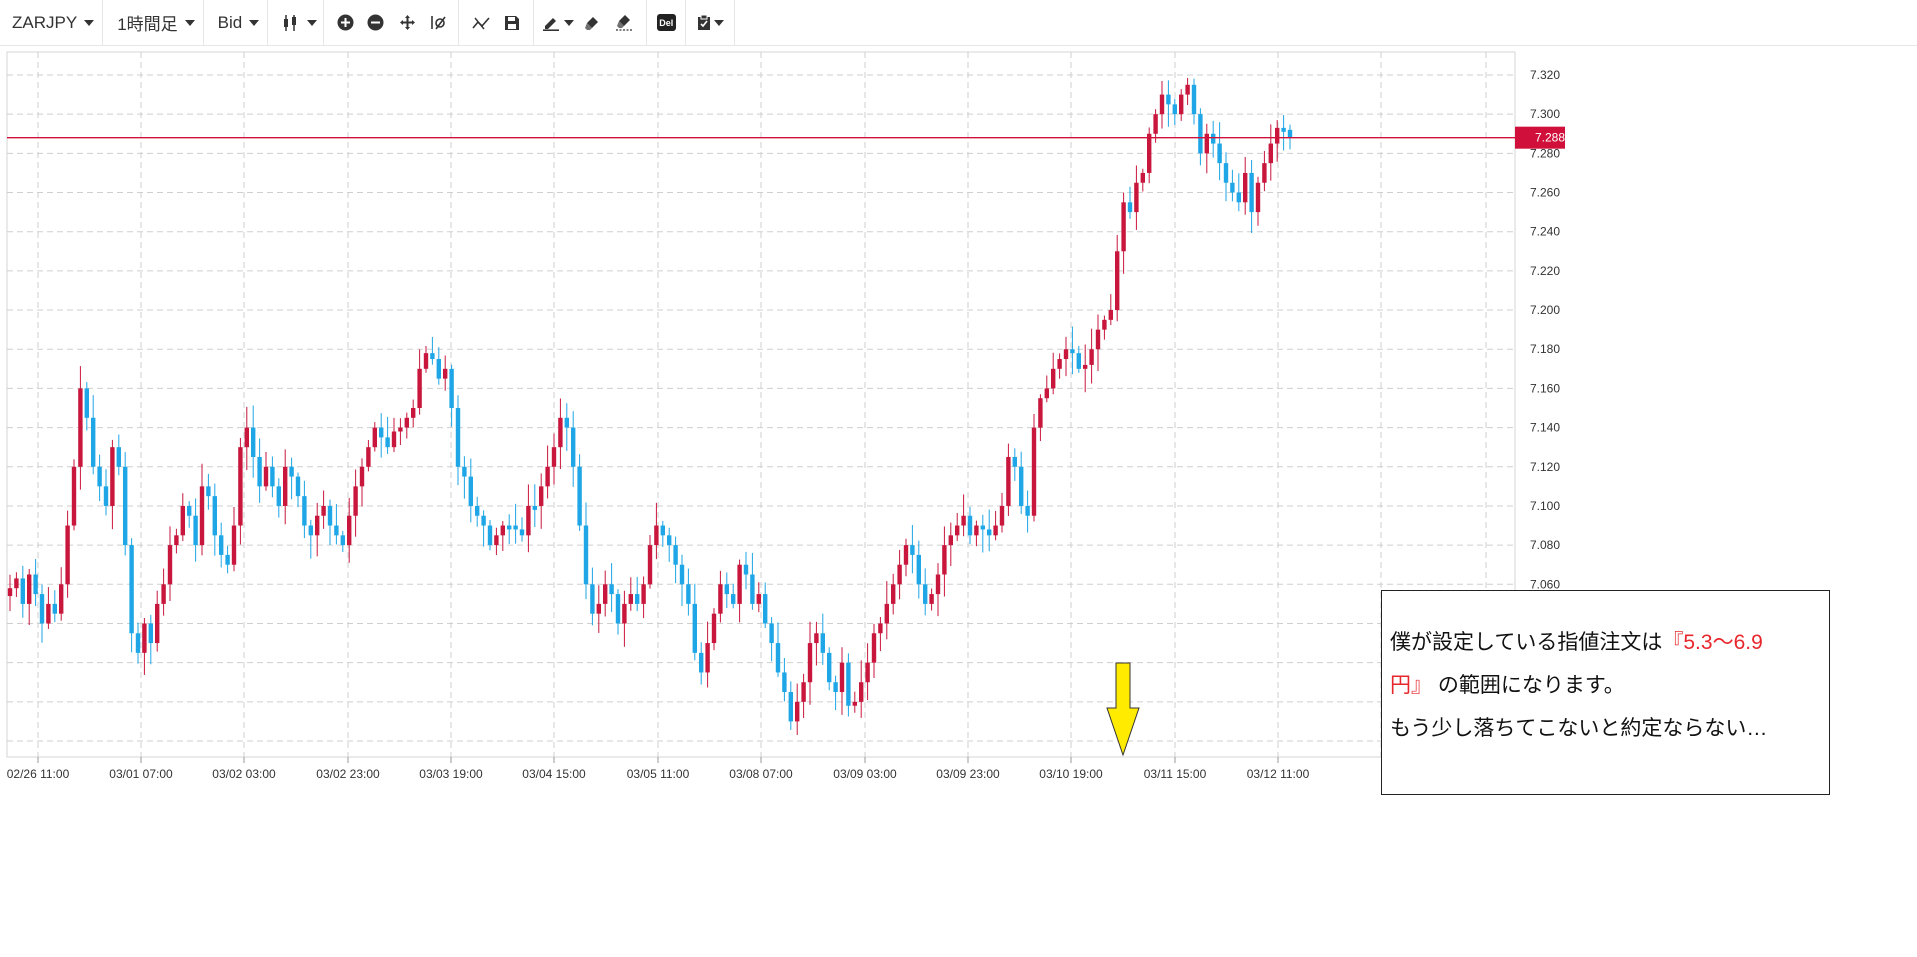  I want to click on symbol-dropdown: ZARJPY, so click(52, 23).